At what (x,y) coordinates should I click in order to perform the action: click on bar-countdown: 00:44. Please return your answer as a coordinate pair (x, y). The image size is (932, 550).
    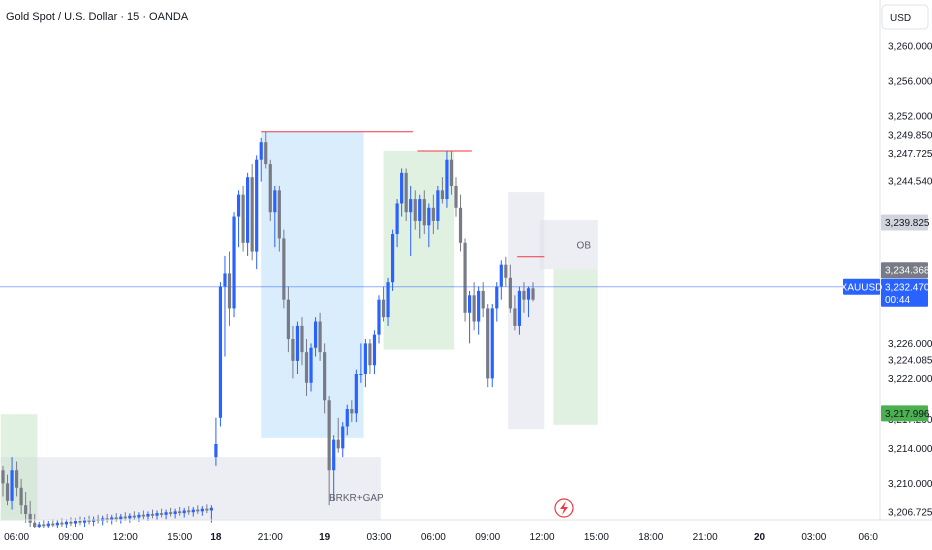
    Looking at the image, I should click on (897, 300).